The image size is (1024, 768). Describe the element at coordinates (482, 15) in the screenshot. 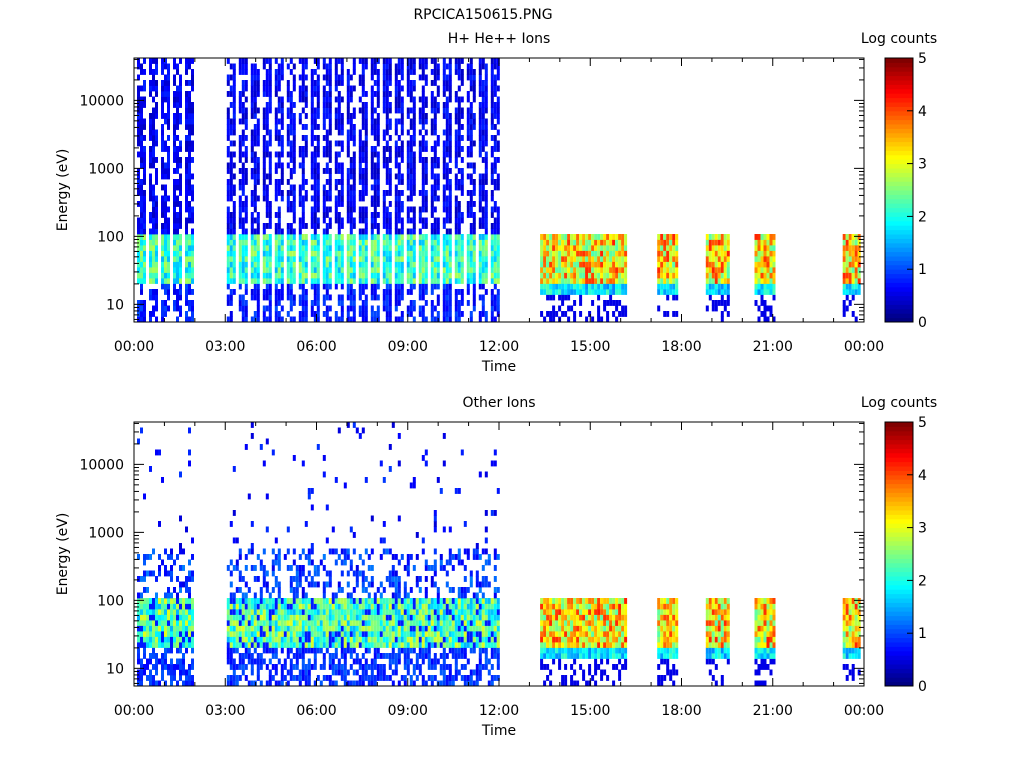

I see `figure-title: RPCICA150615.PNG` at that location.